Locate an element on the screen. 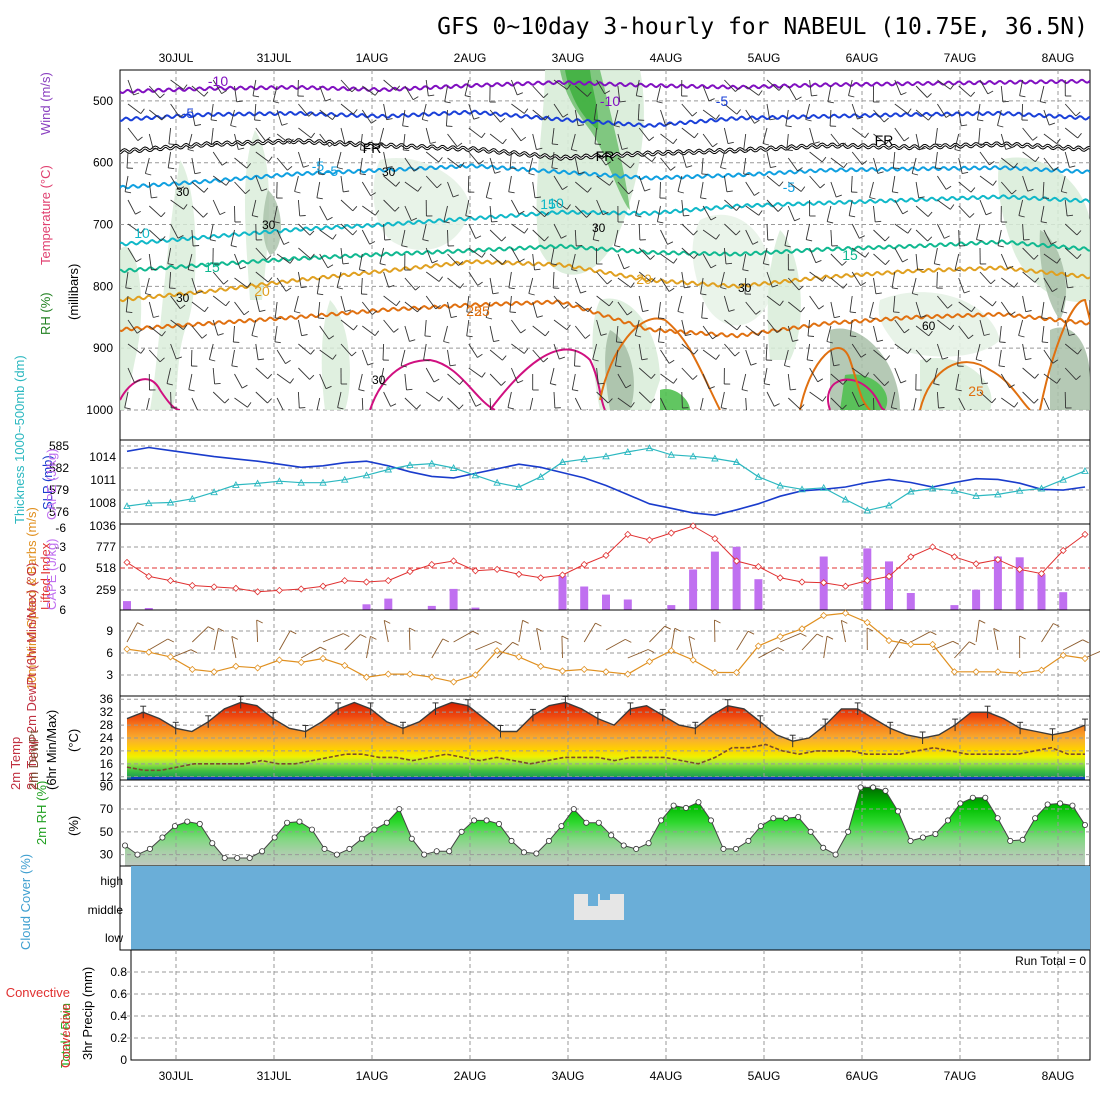  contour-label-7: 25 is located at coordinates (482, 311).